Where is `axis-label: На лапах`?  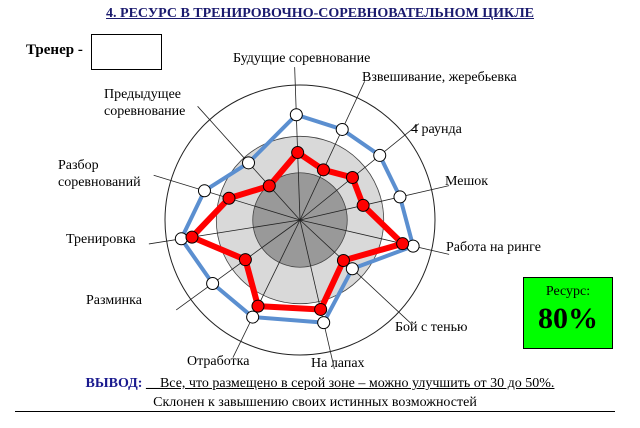
axis-label: На лапах is located at coordinates (338, 363).